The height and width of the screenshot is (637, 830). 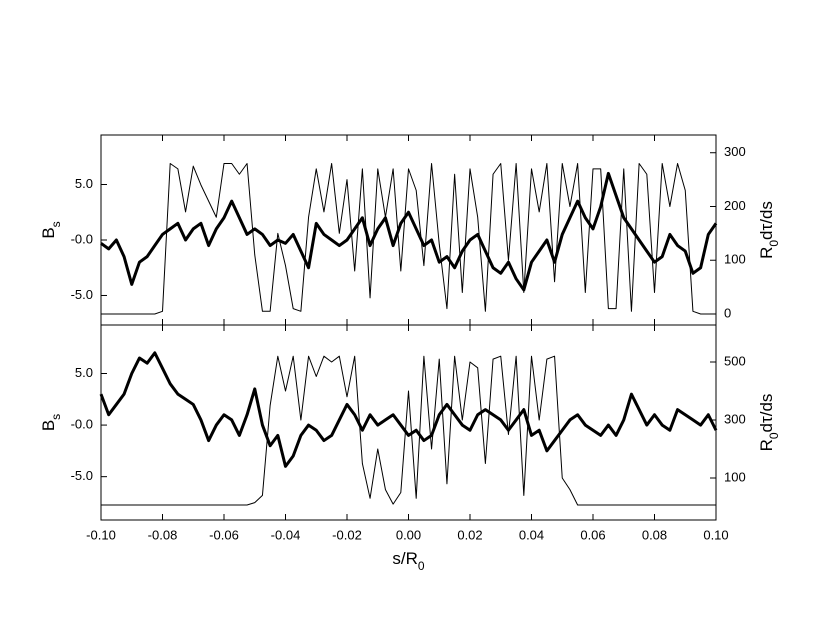 I want to click on x-tick-label: 0.06, so click(x=592, y=534).